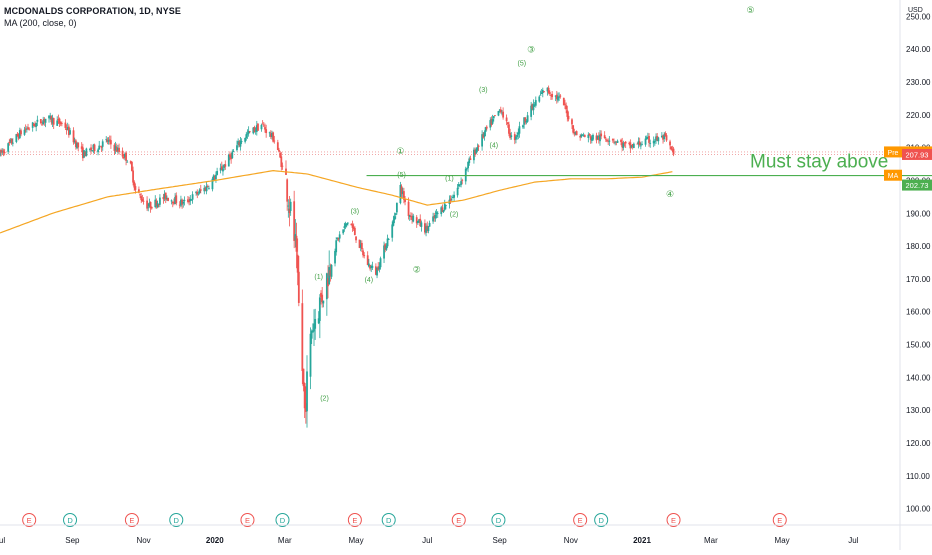 Image resolution: width=932 pixels, height=555 pixels. Describe the element at coordinates (522, 64) in the screenshot. I see `wave-label: (5)` at that location.